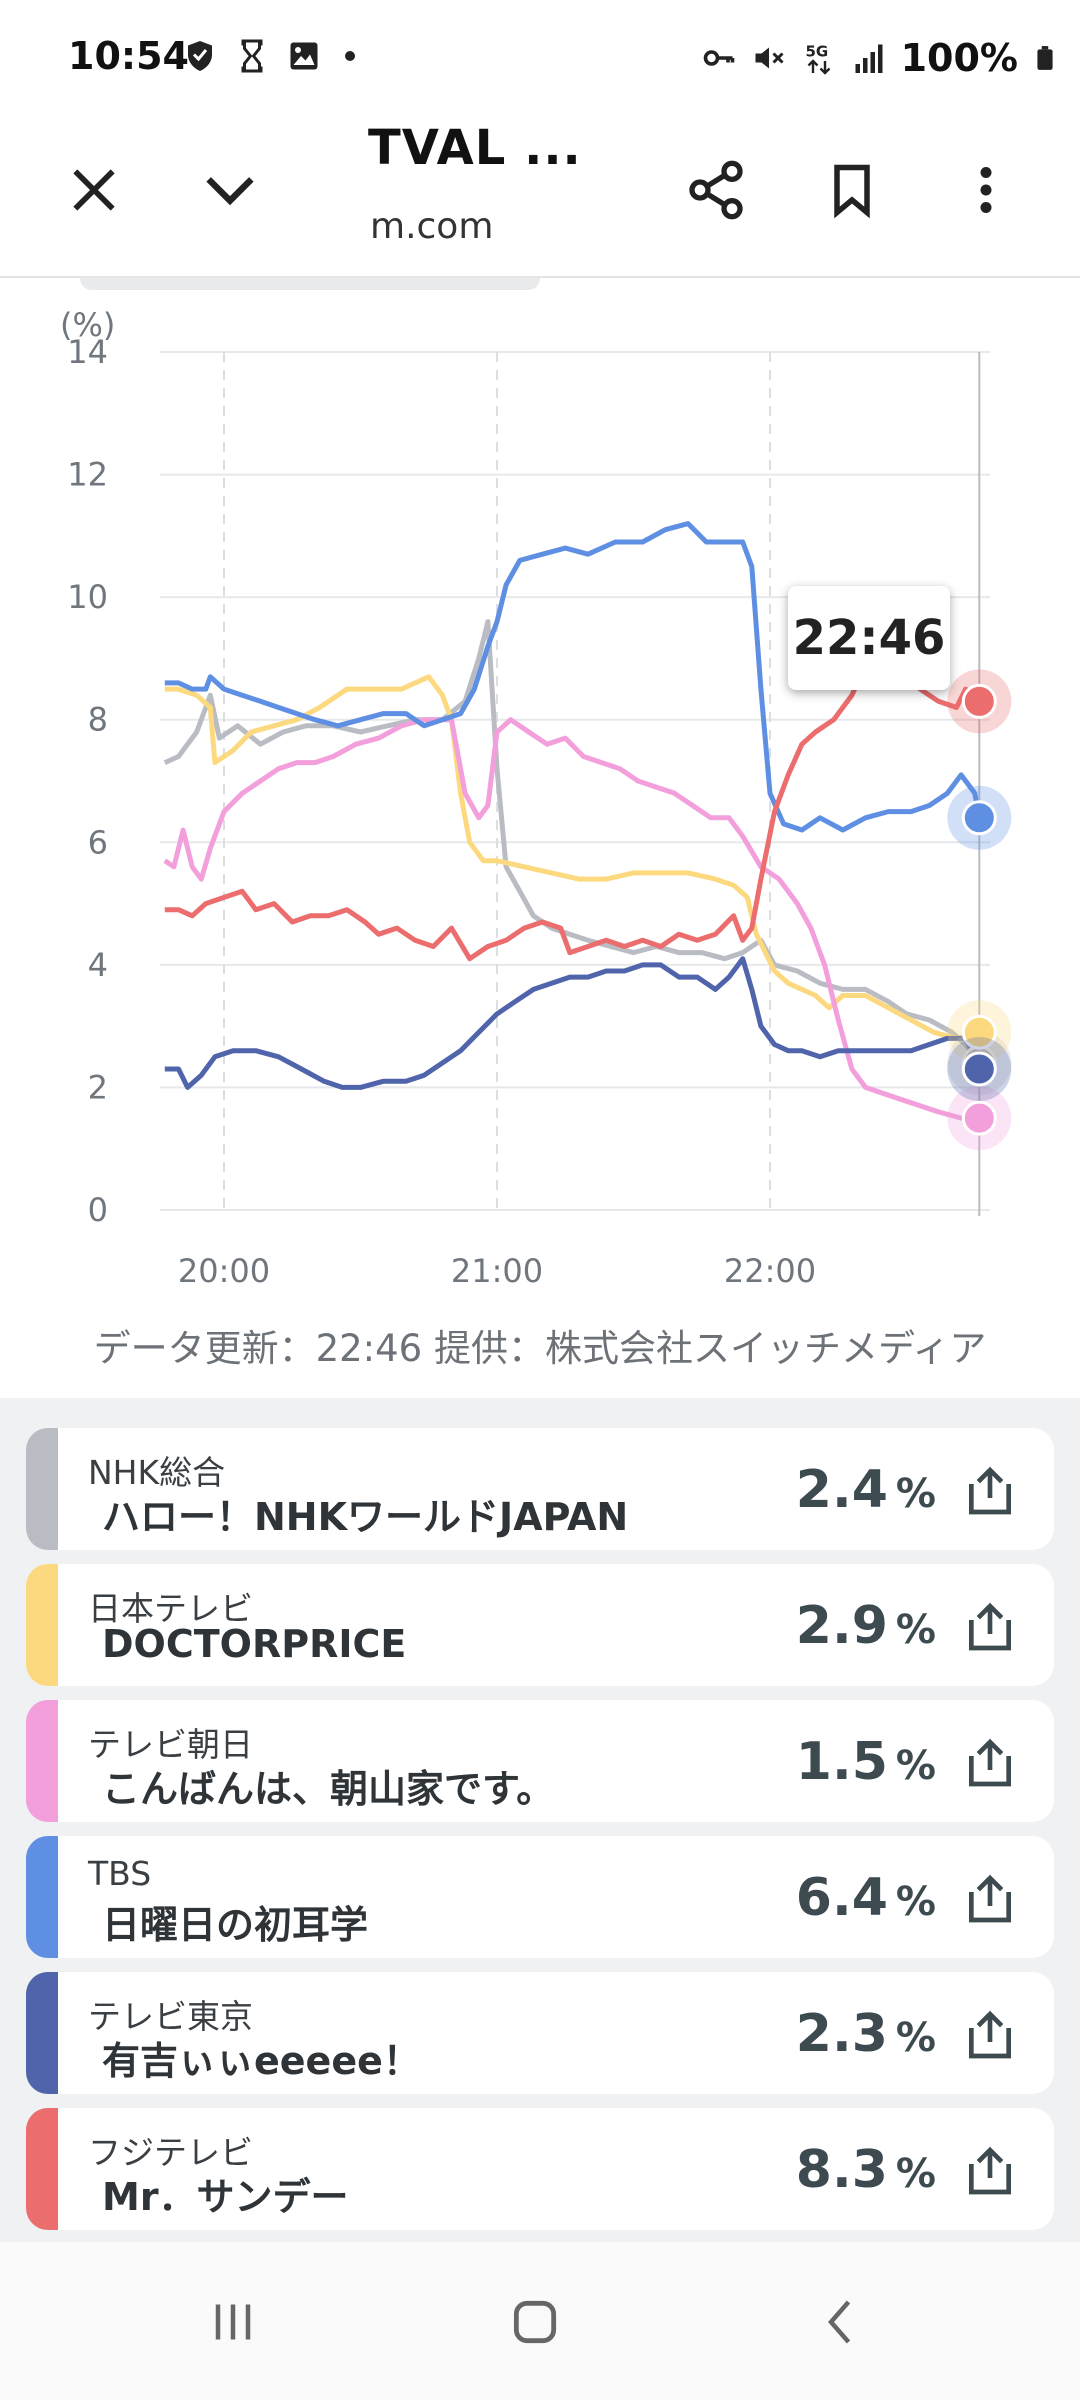 This screenshot has height=2400, width=1080. I want to click on time-tooltip: 22:46, so click(869, 638).